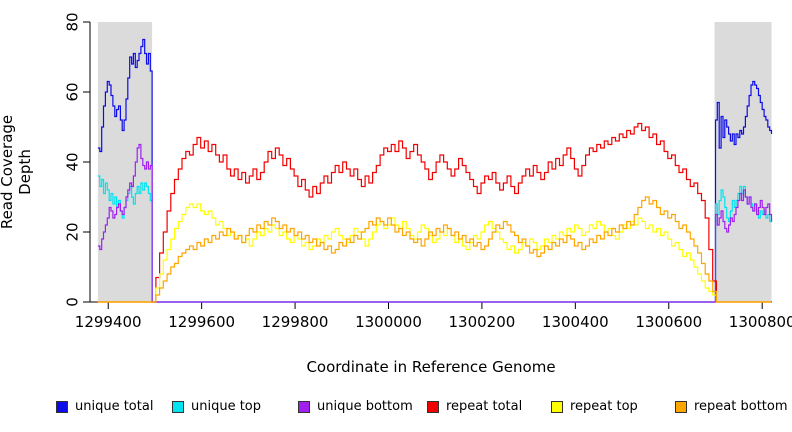 This screenshot has height=432, width=792. What do you see at coordinates (760, 322) in the screenshot?
I see `svg-text: 1300800` at bounding box center [760, 322].